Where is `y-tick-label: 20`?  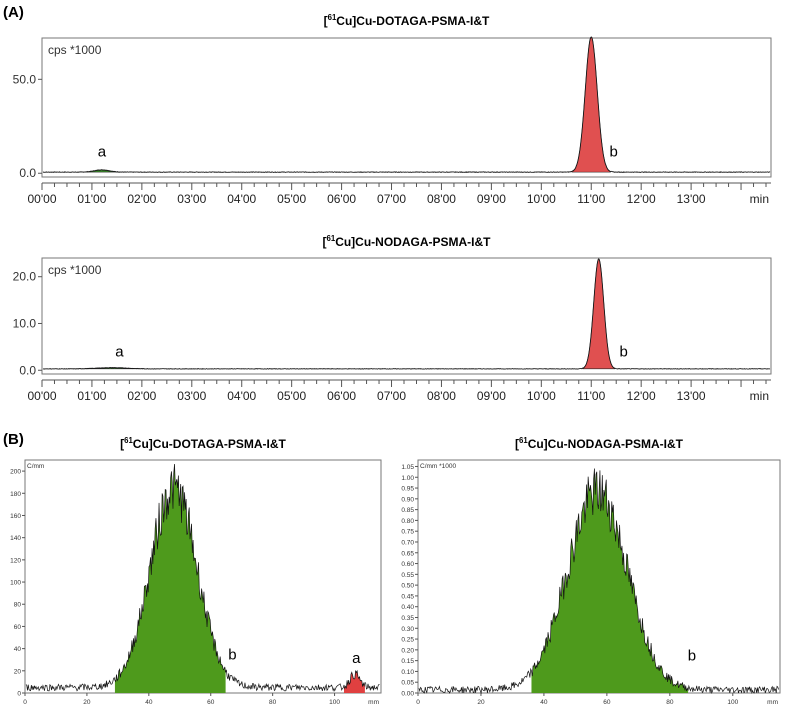
y-tick-label: 20 is located at coordinates (18, 671).